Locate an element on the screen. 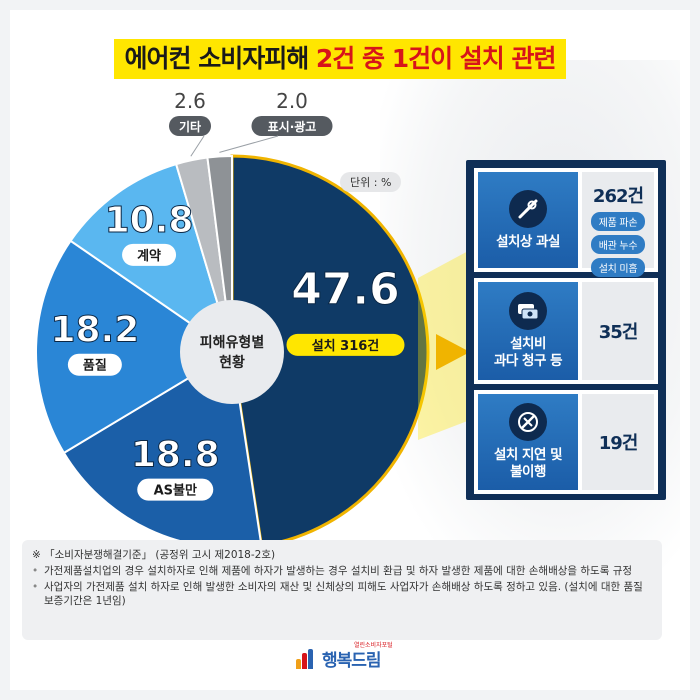 This screenshot has width=700, height=700. breakdown-card-value-area: 35건 is located at coordinates (618, 331).